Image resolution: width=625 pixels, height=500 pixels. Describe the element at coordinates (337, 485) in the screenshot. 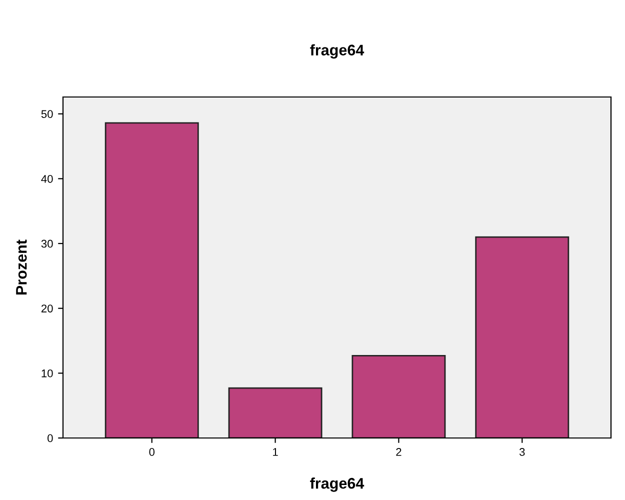

I see `x-axis-title: frage64` at that location.